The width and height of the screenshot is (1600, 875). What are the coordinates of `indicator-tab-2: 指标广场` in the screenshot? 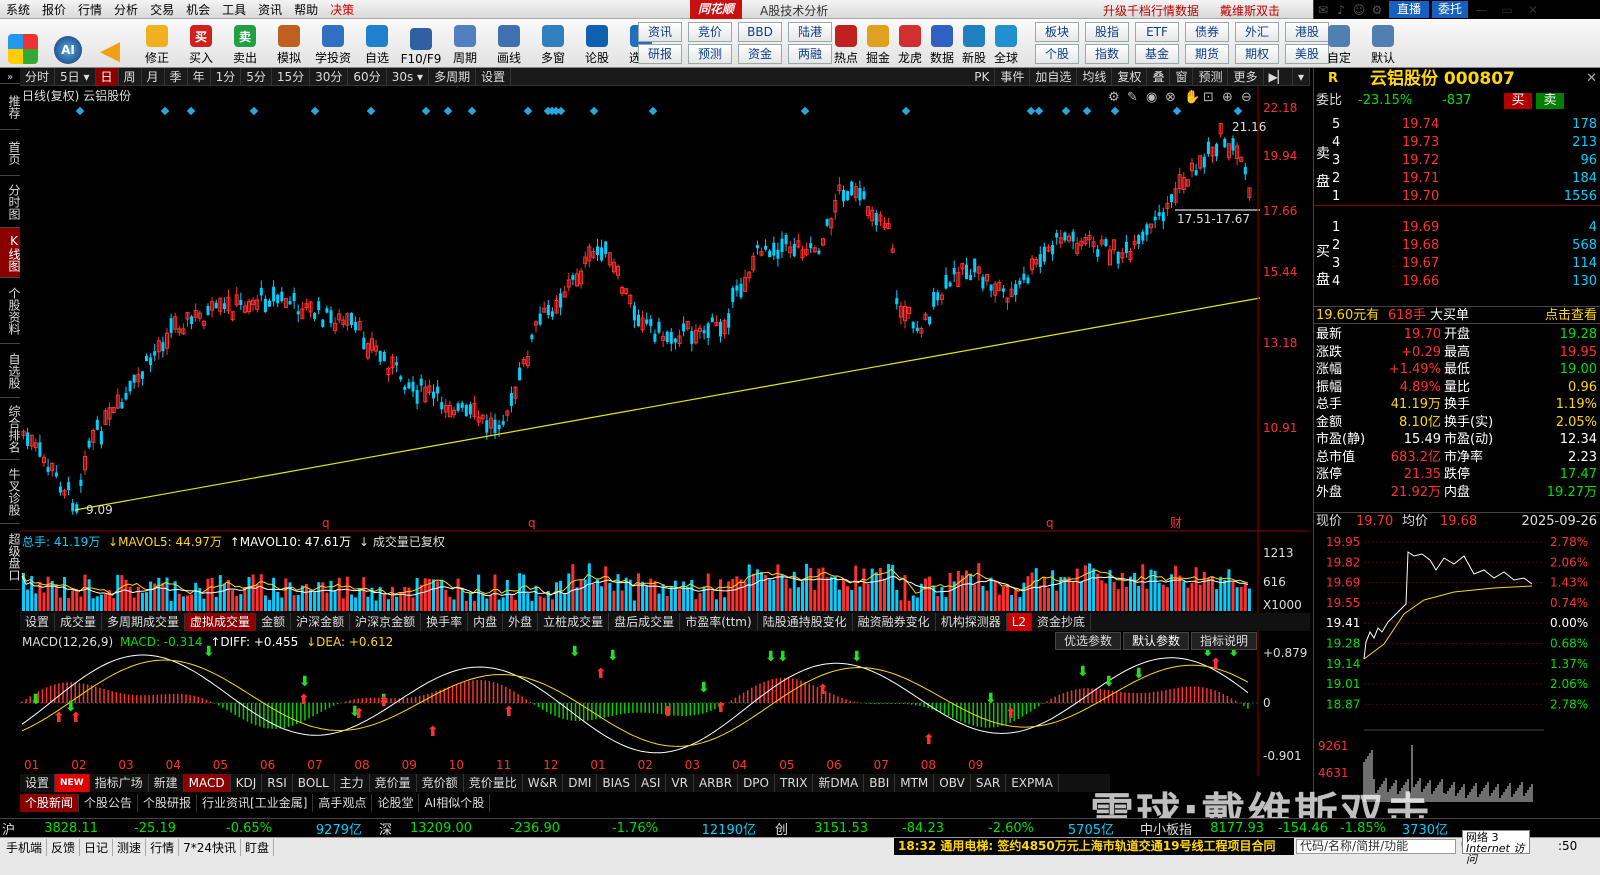 It's located at (119, 783).